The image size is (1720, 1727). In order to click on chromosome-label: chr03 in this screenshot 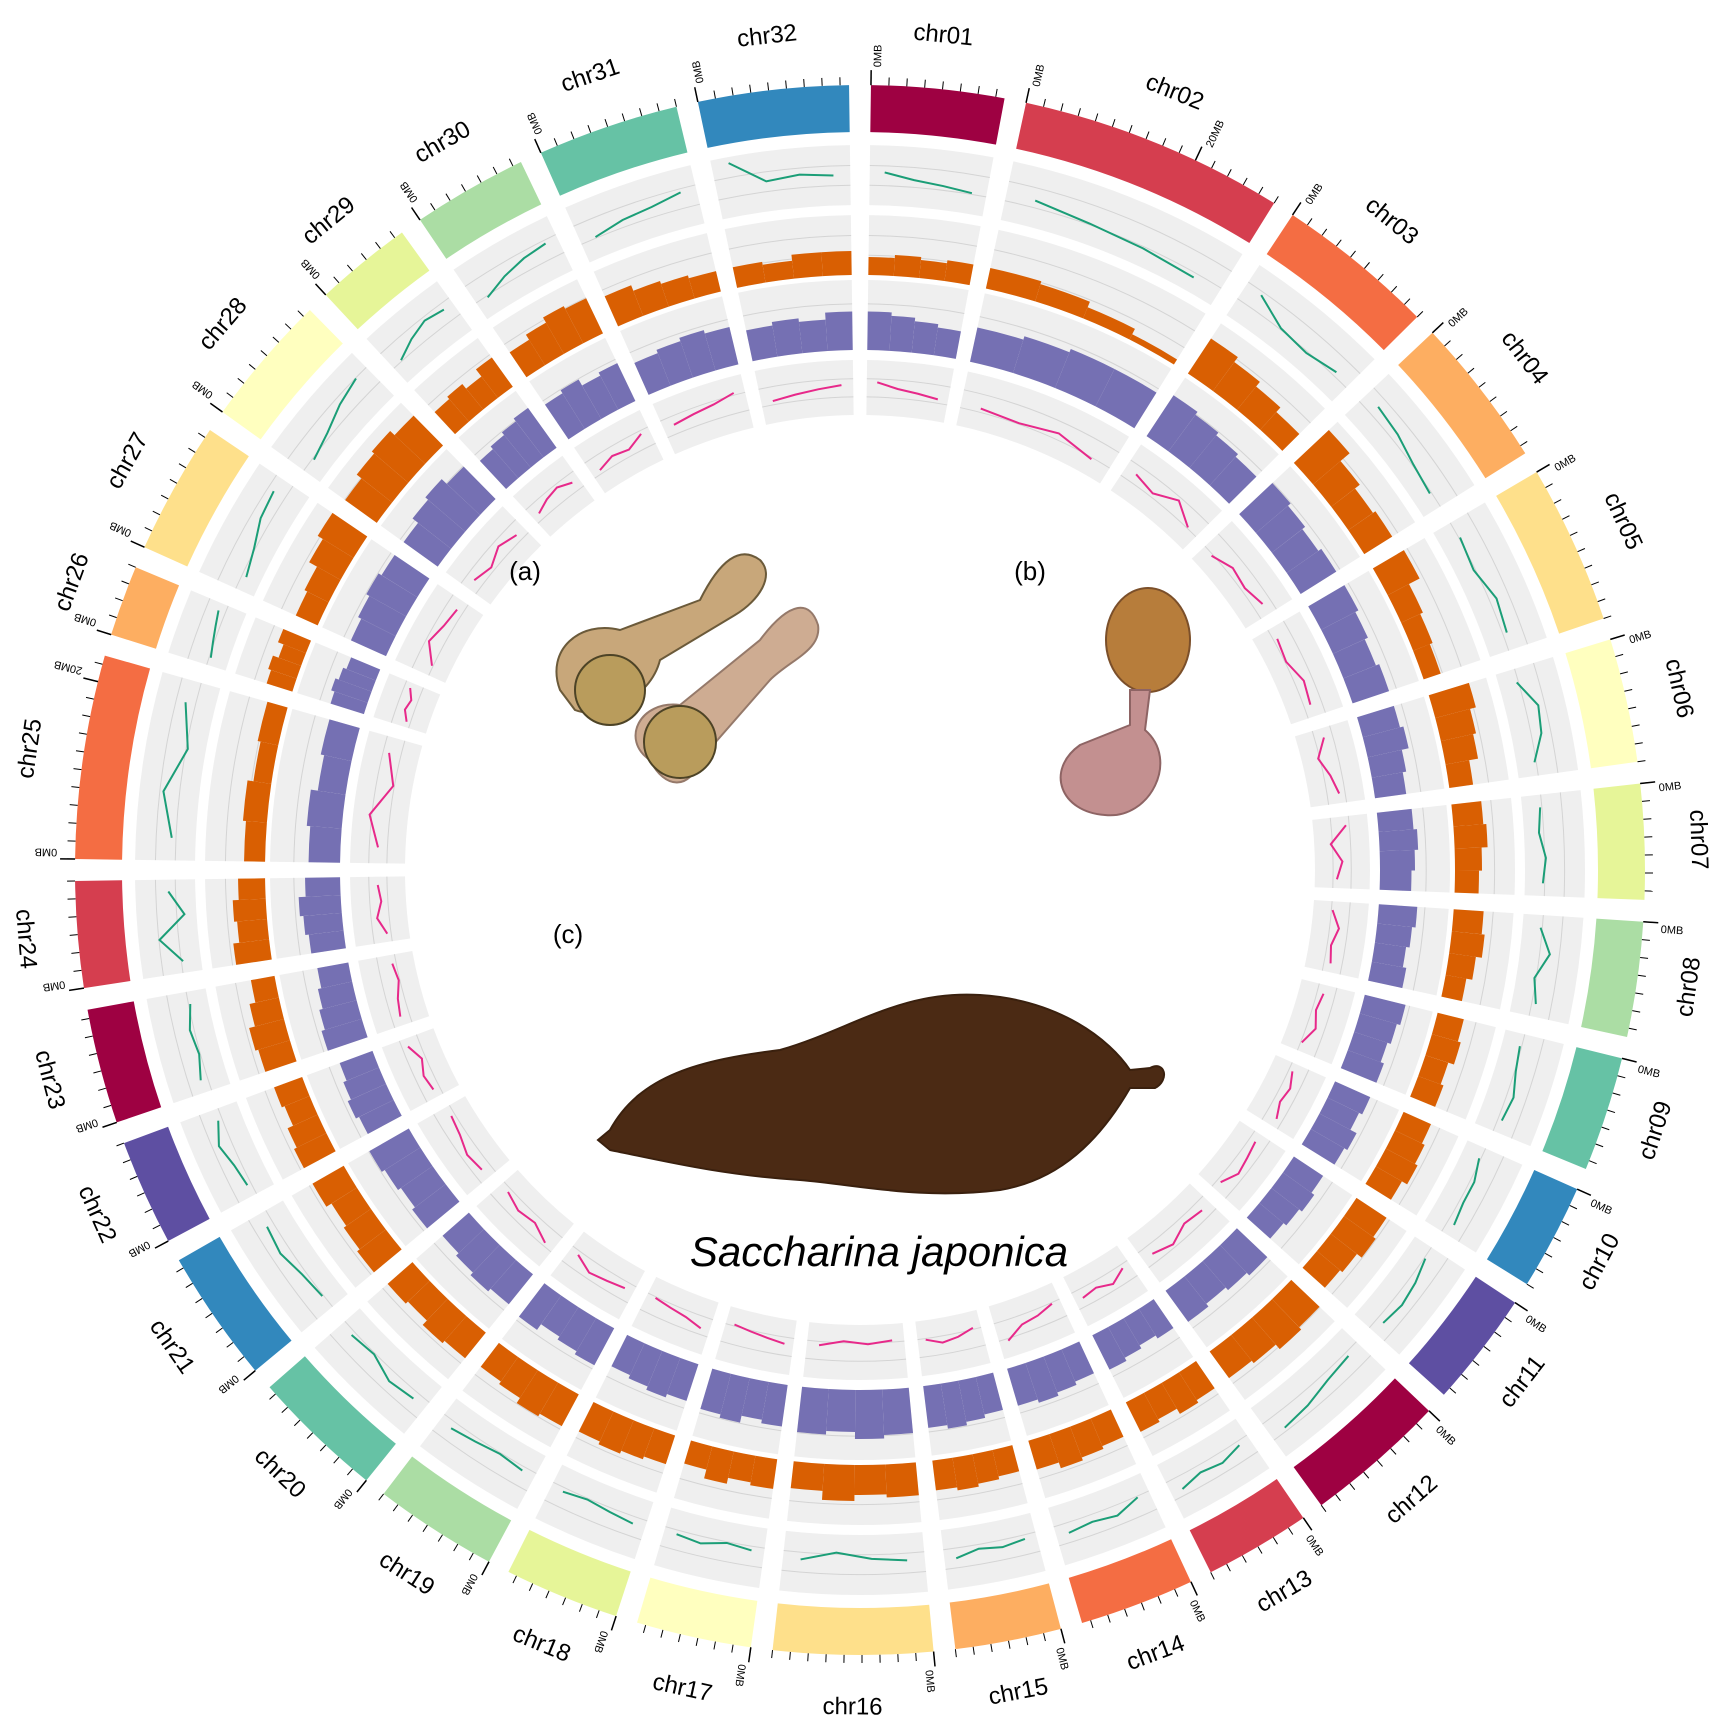, I will do `click(1392, 220)`.